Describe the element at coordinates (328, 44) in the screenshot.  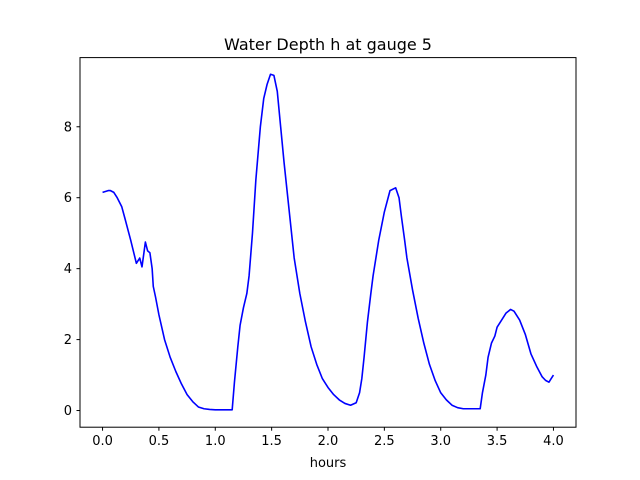
I see `chart-title: Water Depth h at gauge 5` at that location.